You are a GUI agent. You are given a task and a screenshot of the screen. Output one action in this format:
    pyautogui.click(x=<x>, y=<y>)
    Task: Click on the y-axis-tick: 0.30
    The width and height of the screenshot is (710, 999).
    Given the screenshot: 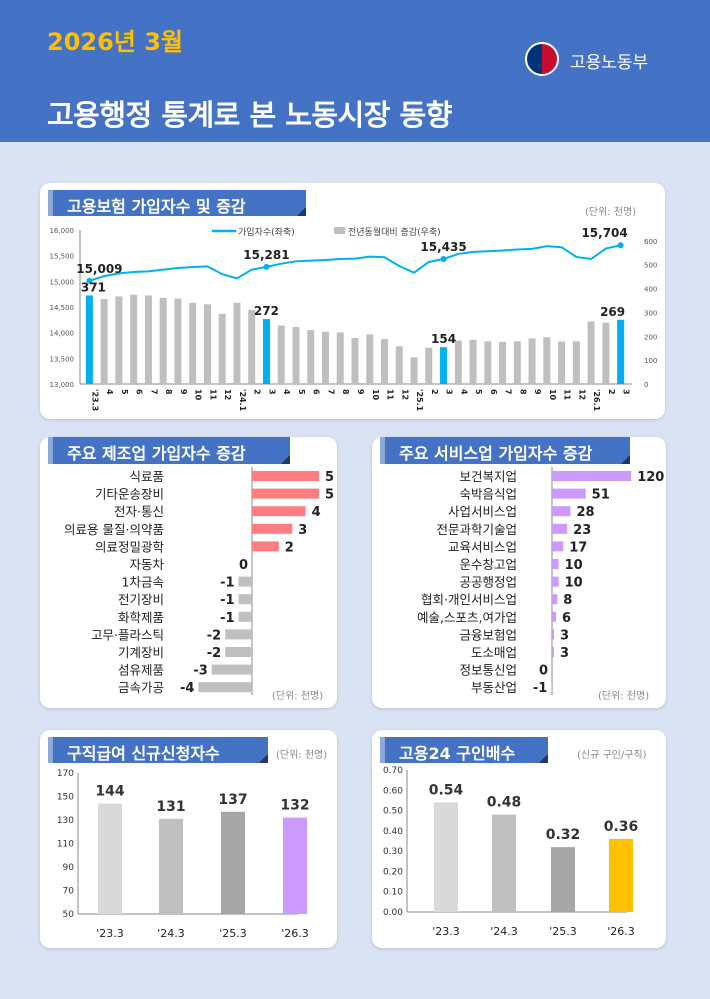 What is the action you would take?
    pyautogui.click(x=393, y=852)
    